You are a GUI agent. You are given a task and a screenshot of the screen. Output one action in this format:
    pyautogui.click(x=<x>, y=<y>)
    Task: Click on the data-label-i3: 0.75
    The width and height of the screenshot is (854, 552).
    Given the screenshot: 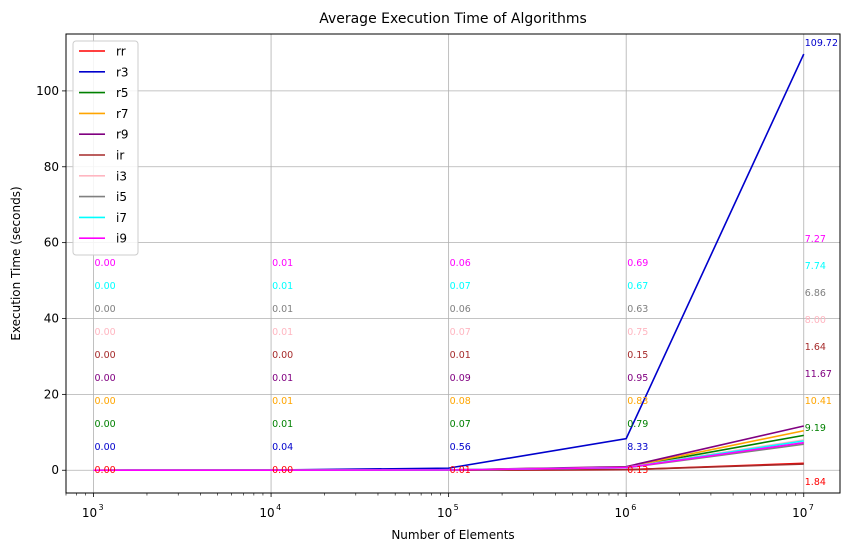 What is the action you would take?
    pyautogui.click(x=637, y=332)
    